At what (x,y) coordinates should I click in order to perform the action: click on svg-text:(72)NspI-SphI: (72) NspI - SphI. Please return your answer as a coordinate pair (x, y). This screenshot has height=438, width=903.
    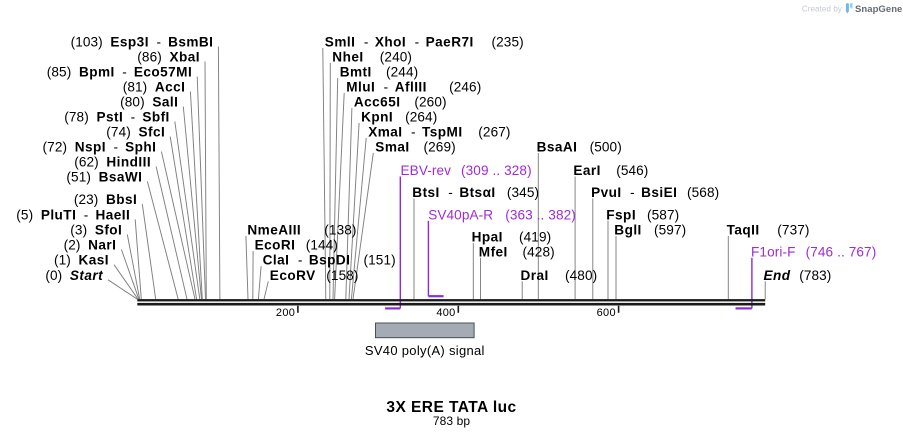
    Looking at the image, I should click on (100, 147).